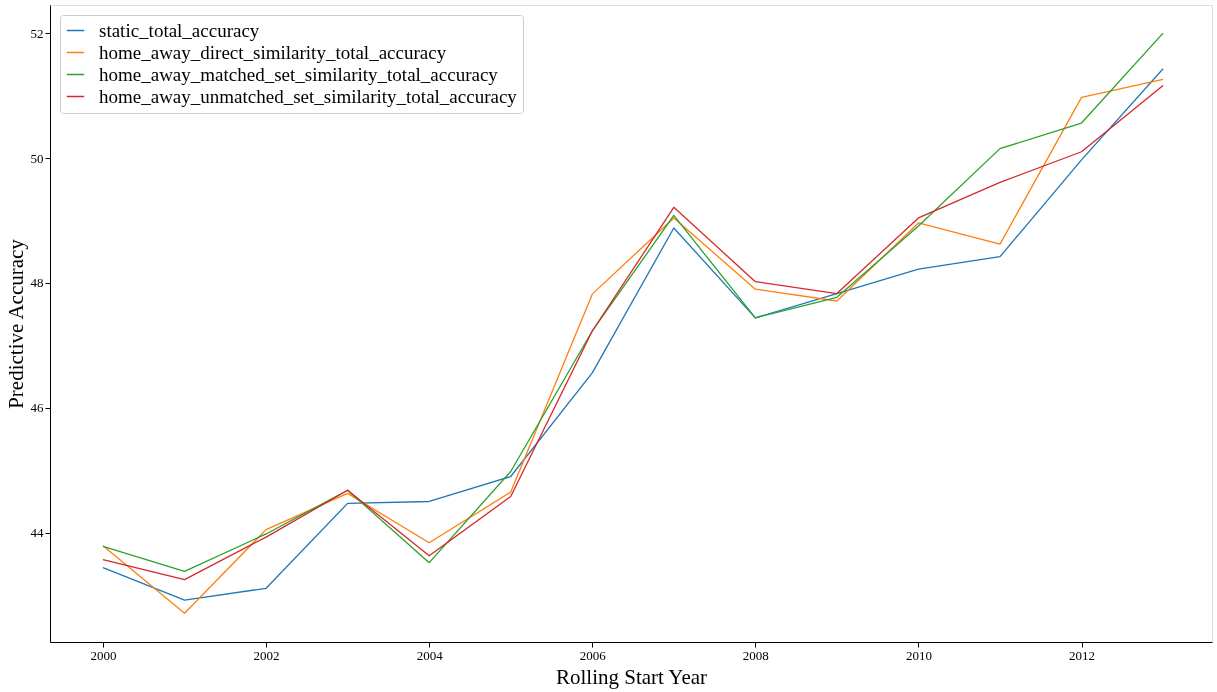  What do you see at coordinates (299, 74) in the screenshot?
I see `legend-label: home_away_matched_set_similarity_total_accuracy` at bounding box center [299, 74].